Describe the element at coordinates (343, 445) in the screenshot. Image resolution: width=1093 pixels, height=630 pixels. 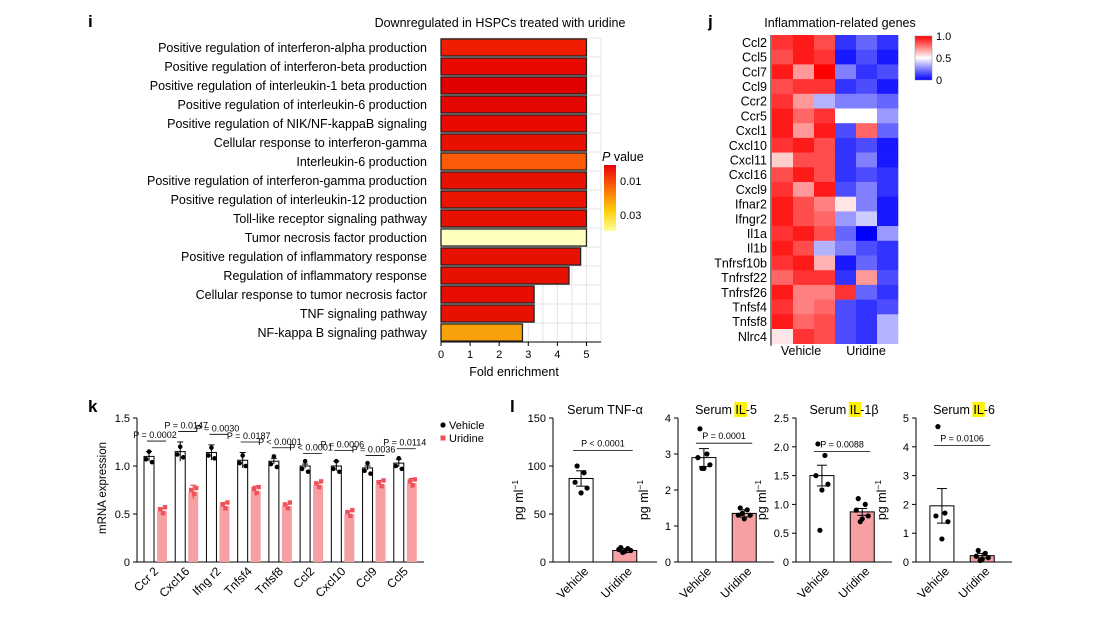
I see `pvalue-label: P = 0.0006` at that location.